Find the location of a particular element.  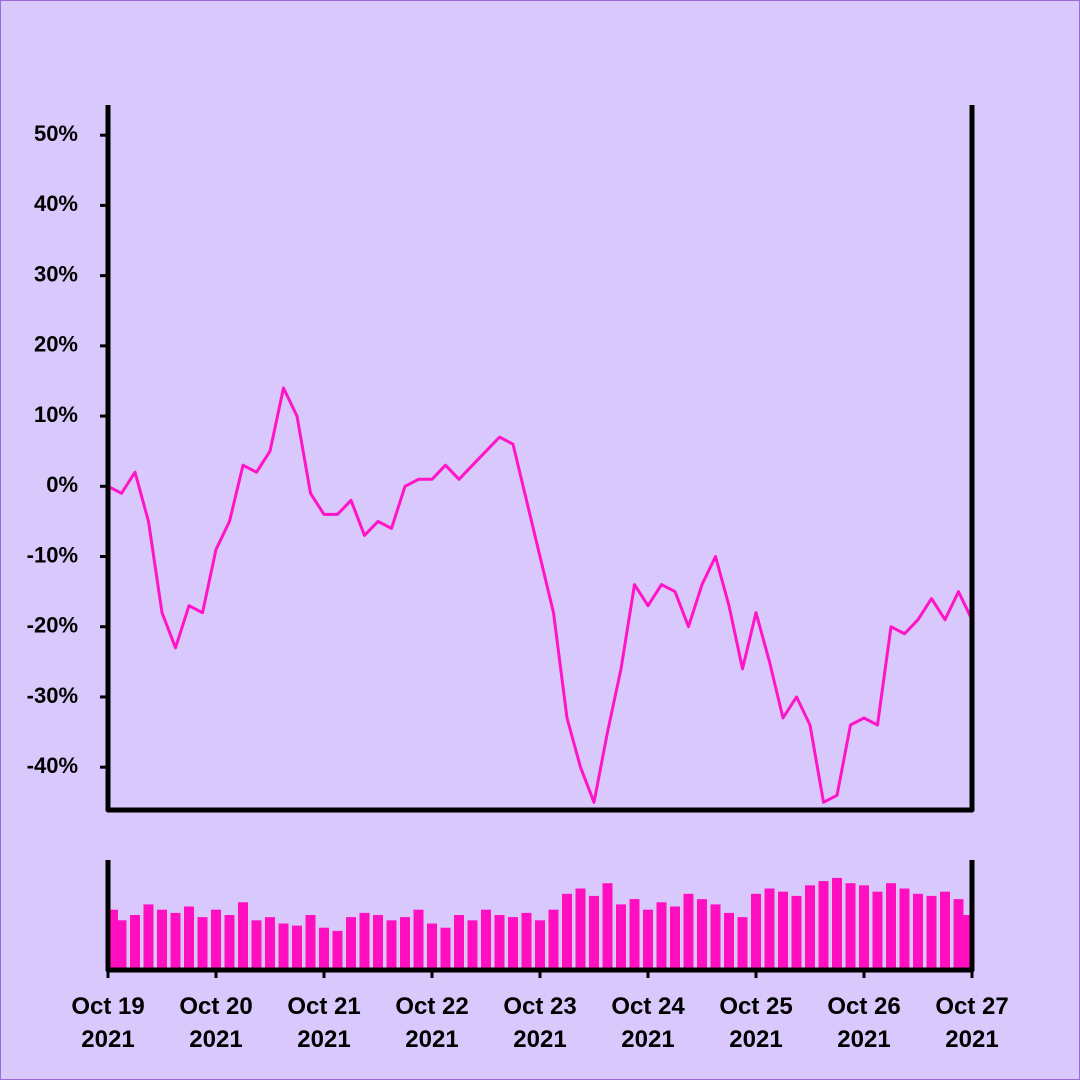

x-tick-label: Oct 19 2021 is located at coordinates (108, 1023).